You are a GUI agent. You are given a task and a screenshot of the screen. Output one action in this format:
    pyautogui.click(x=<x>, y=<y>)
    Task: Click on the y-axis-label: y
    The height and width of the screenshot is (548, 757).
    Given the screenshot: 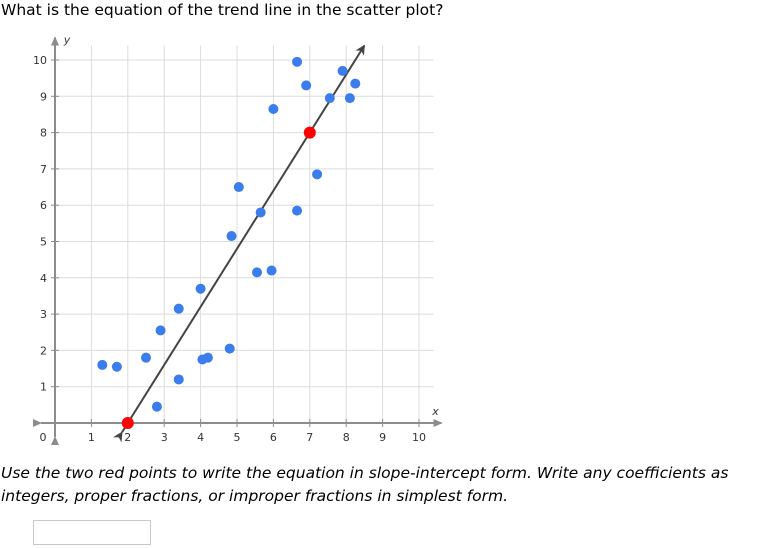 What is the action you would take?
    pyautogui.click(x=67, y=39)
    